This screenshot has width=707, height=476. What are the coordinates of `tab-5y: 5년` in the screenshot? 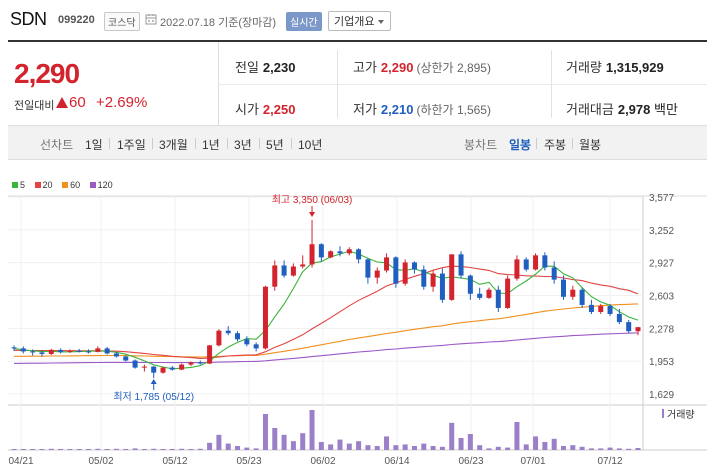 It's located at (275, 145).